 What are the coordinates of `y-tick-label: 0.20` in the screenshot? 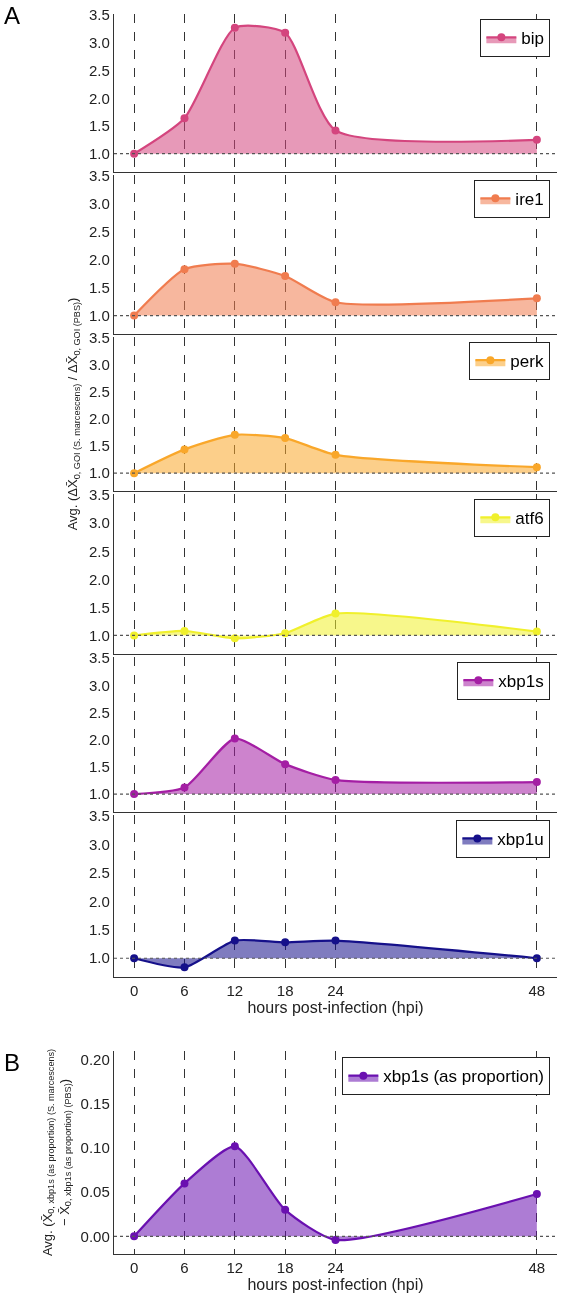 It's located at (95, 1060).